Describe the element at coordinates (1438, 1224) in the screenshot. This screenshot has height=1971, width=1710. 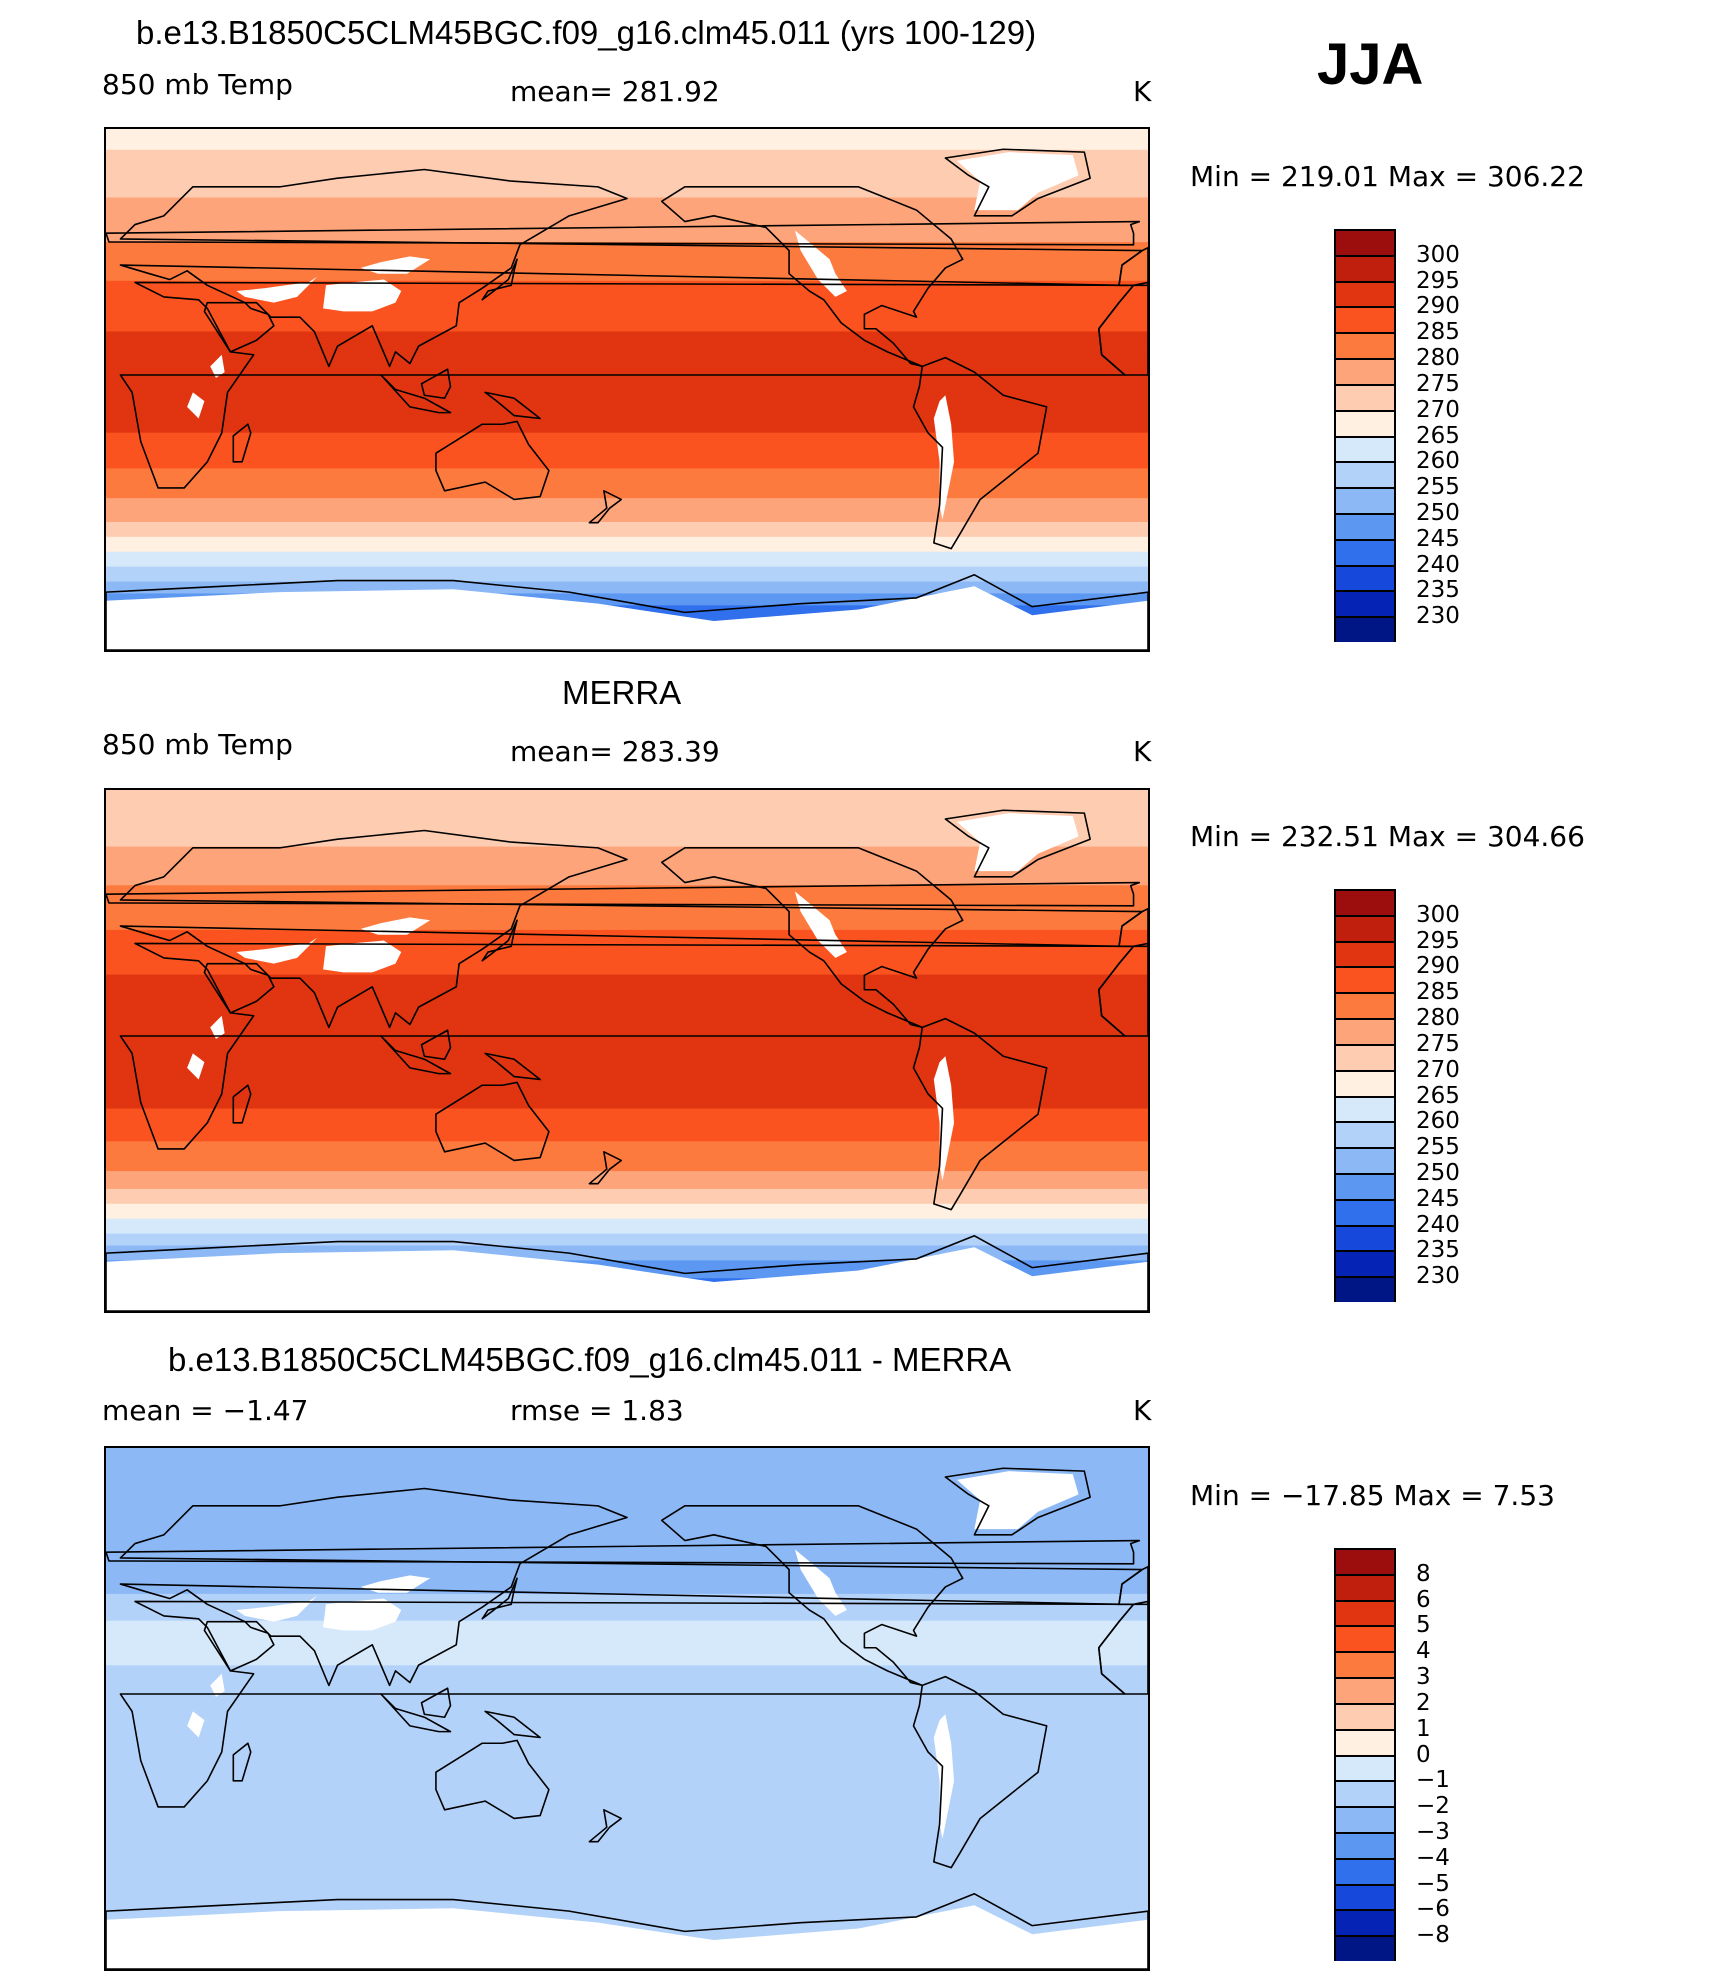
I see `colorbar-tick-label: 240` at that location.